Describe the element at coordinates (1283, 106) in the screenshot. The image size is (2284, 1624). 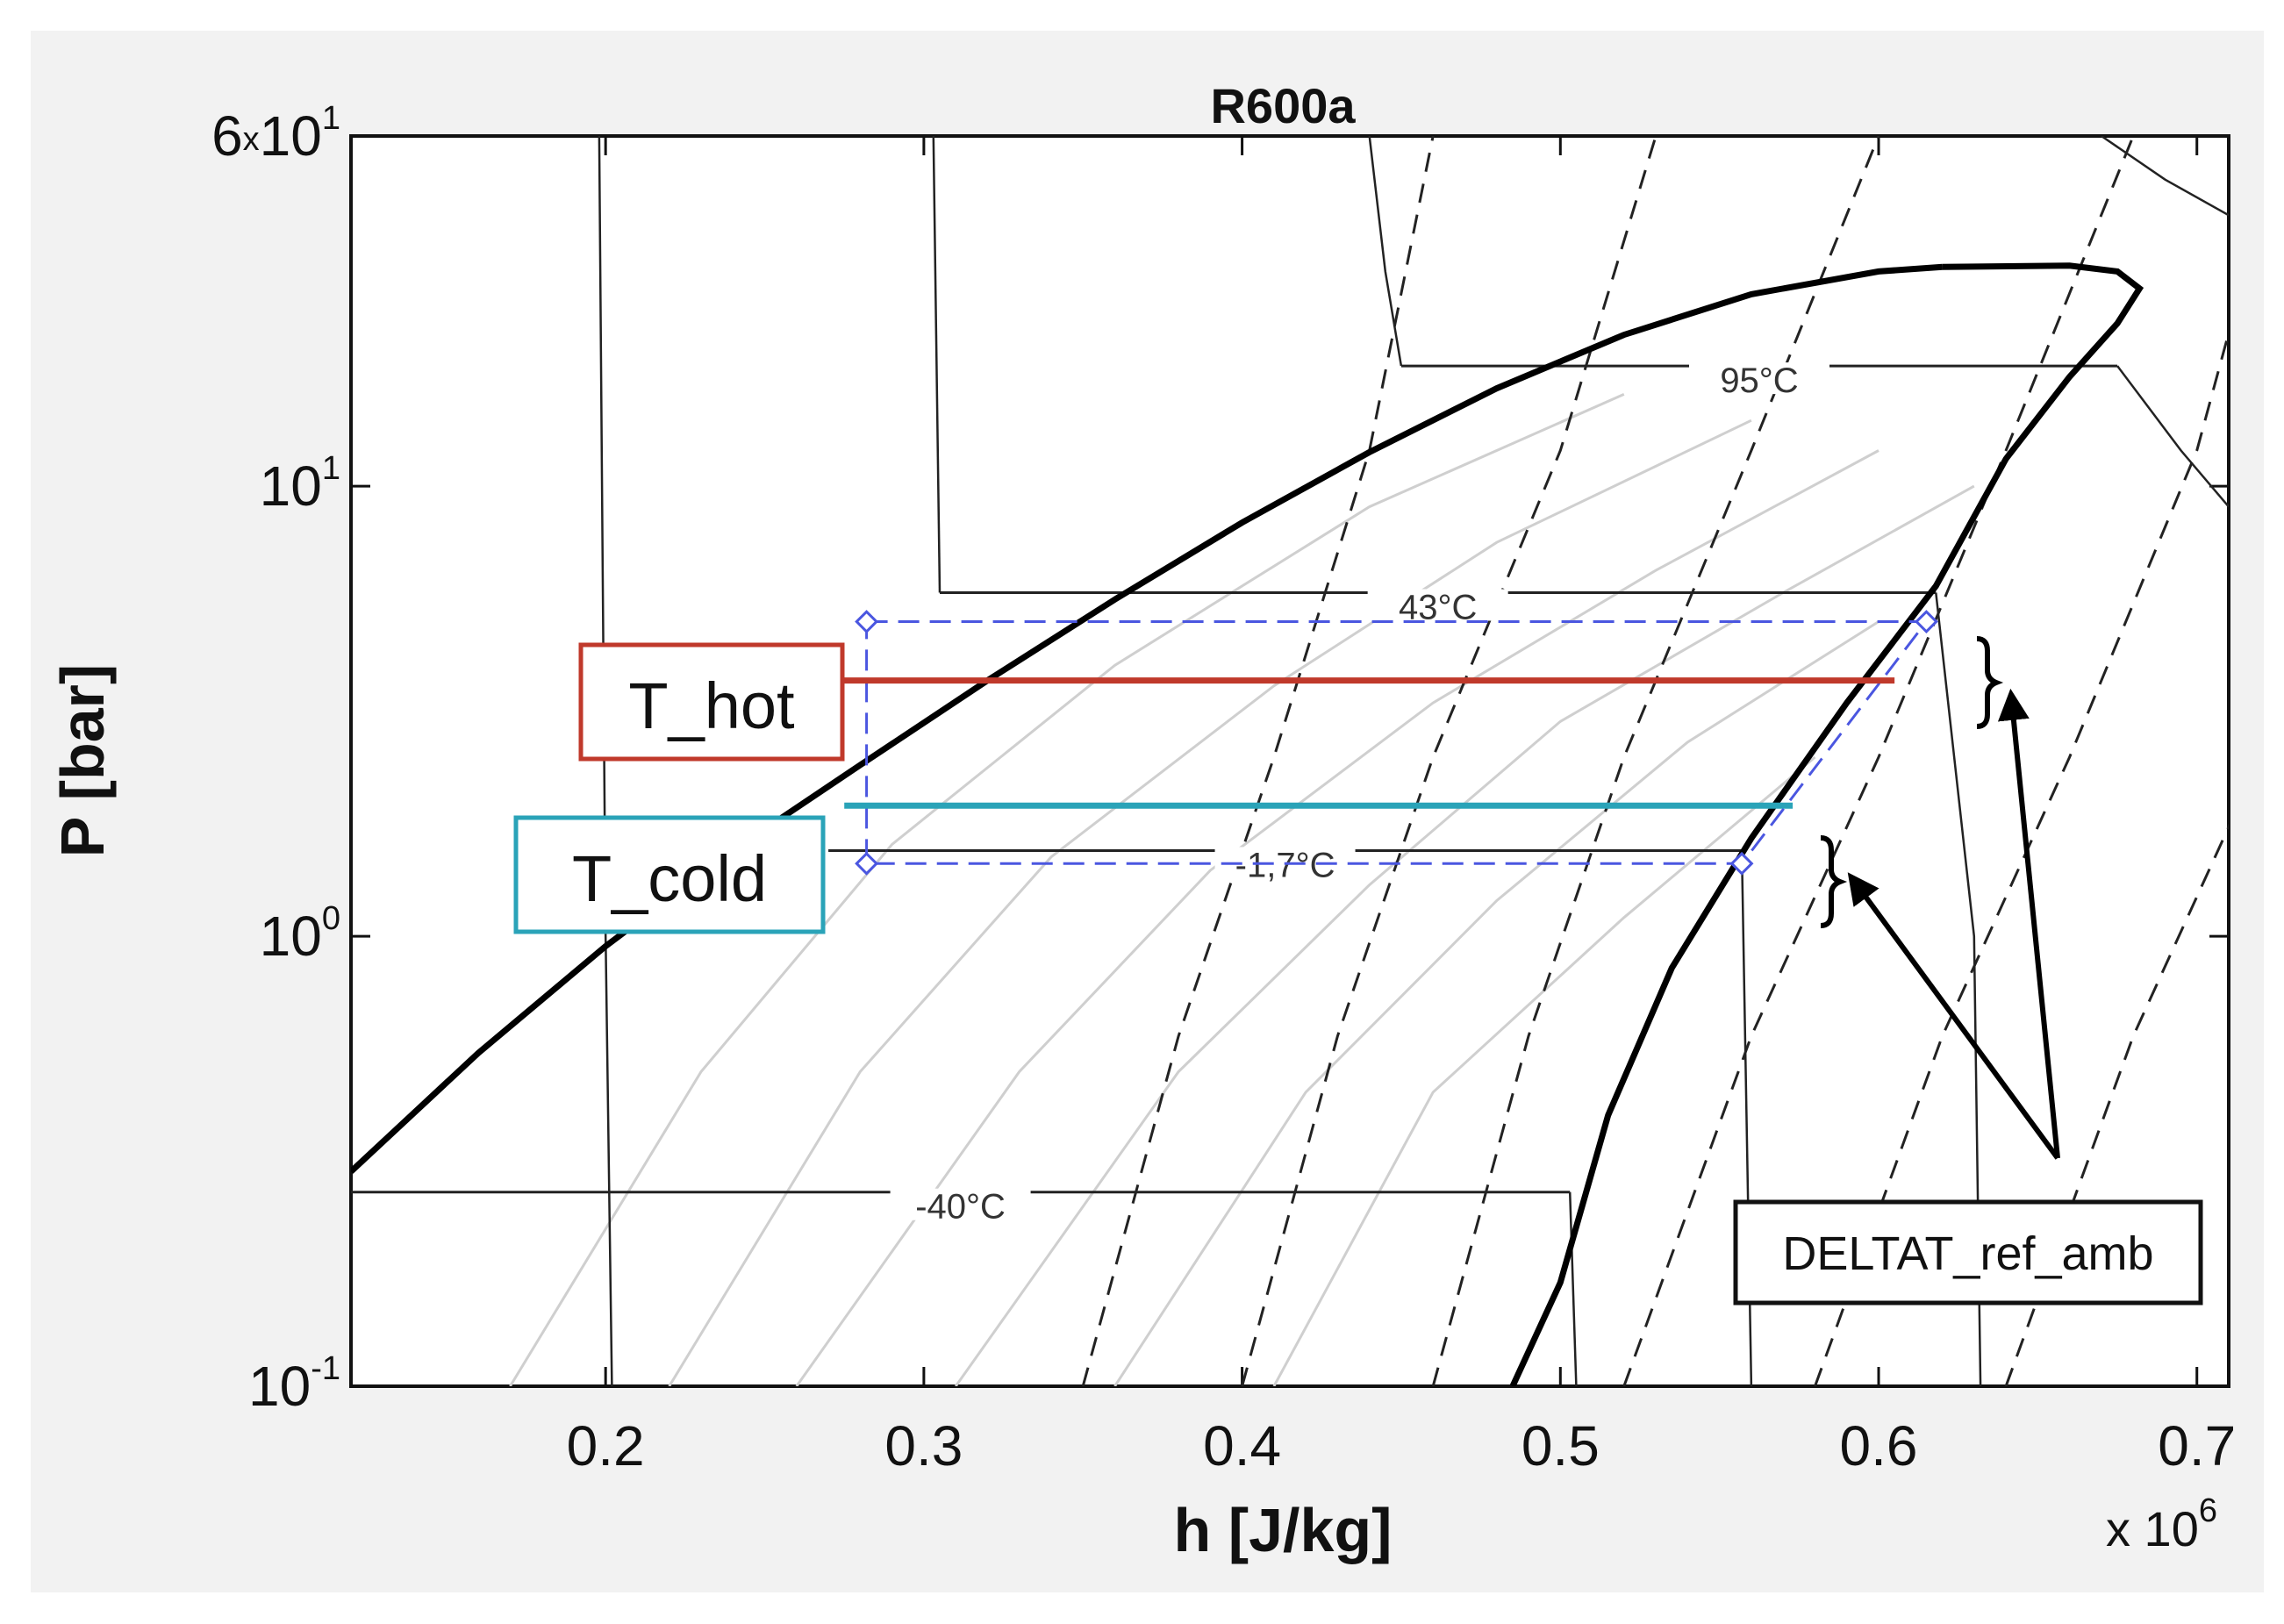
I see `chart-title: R600a` at that location.